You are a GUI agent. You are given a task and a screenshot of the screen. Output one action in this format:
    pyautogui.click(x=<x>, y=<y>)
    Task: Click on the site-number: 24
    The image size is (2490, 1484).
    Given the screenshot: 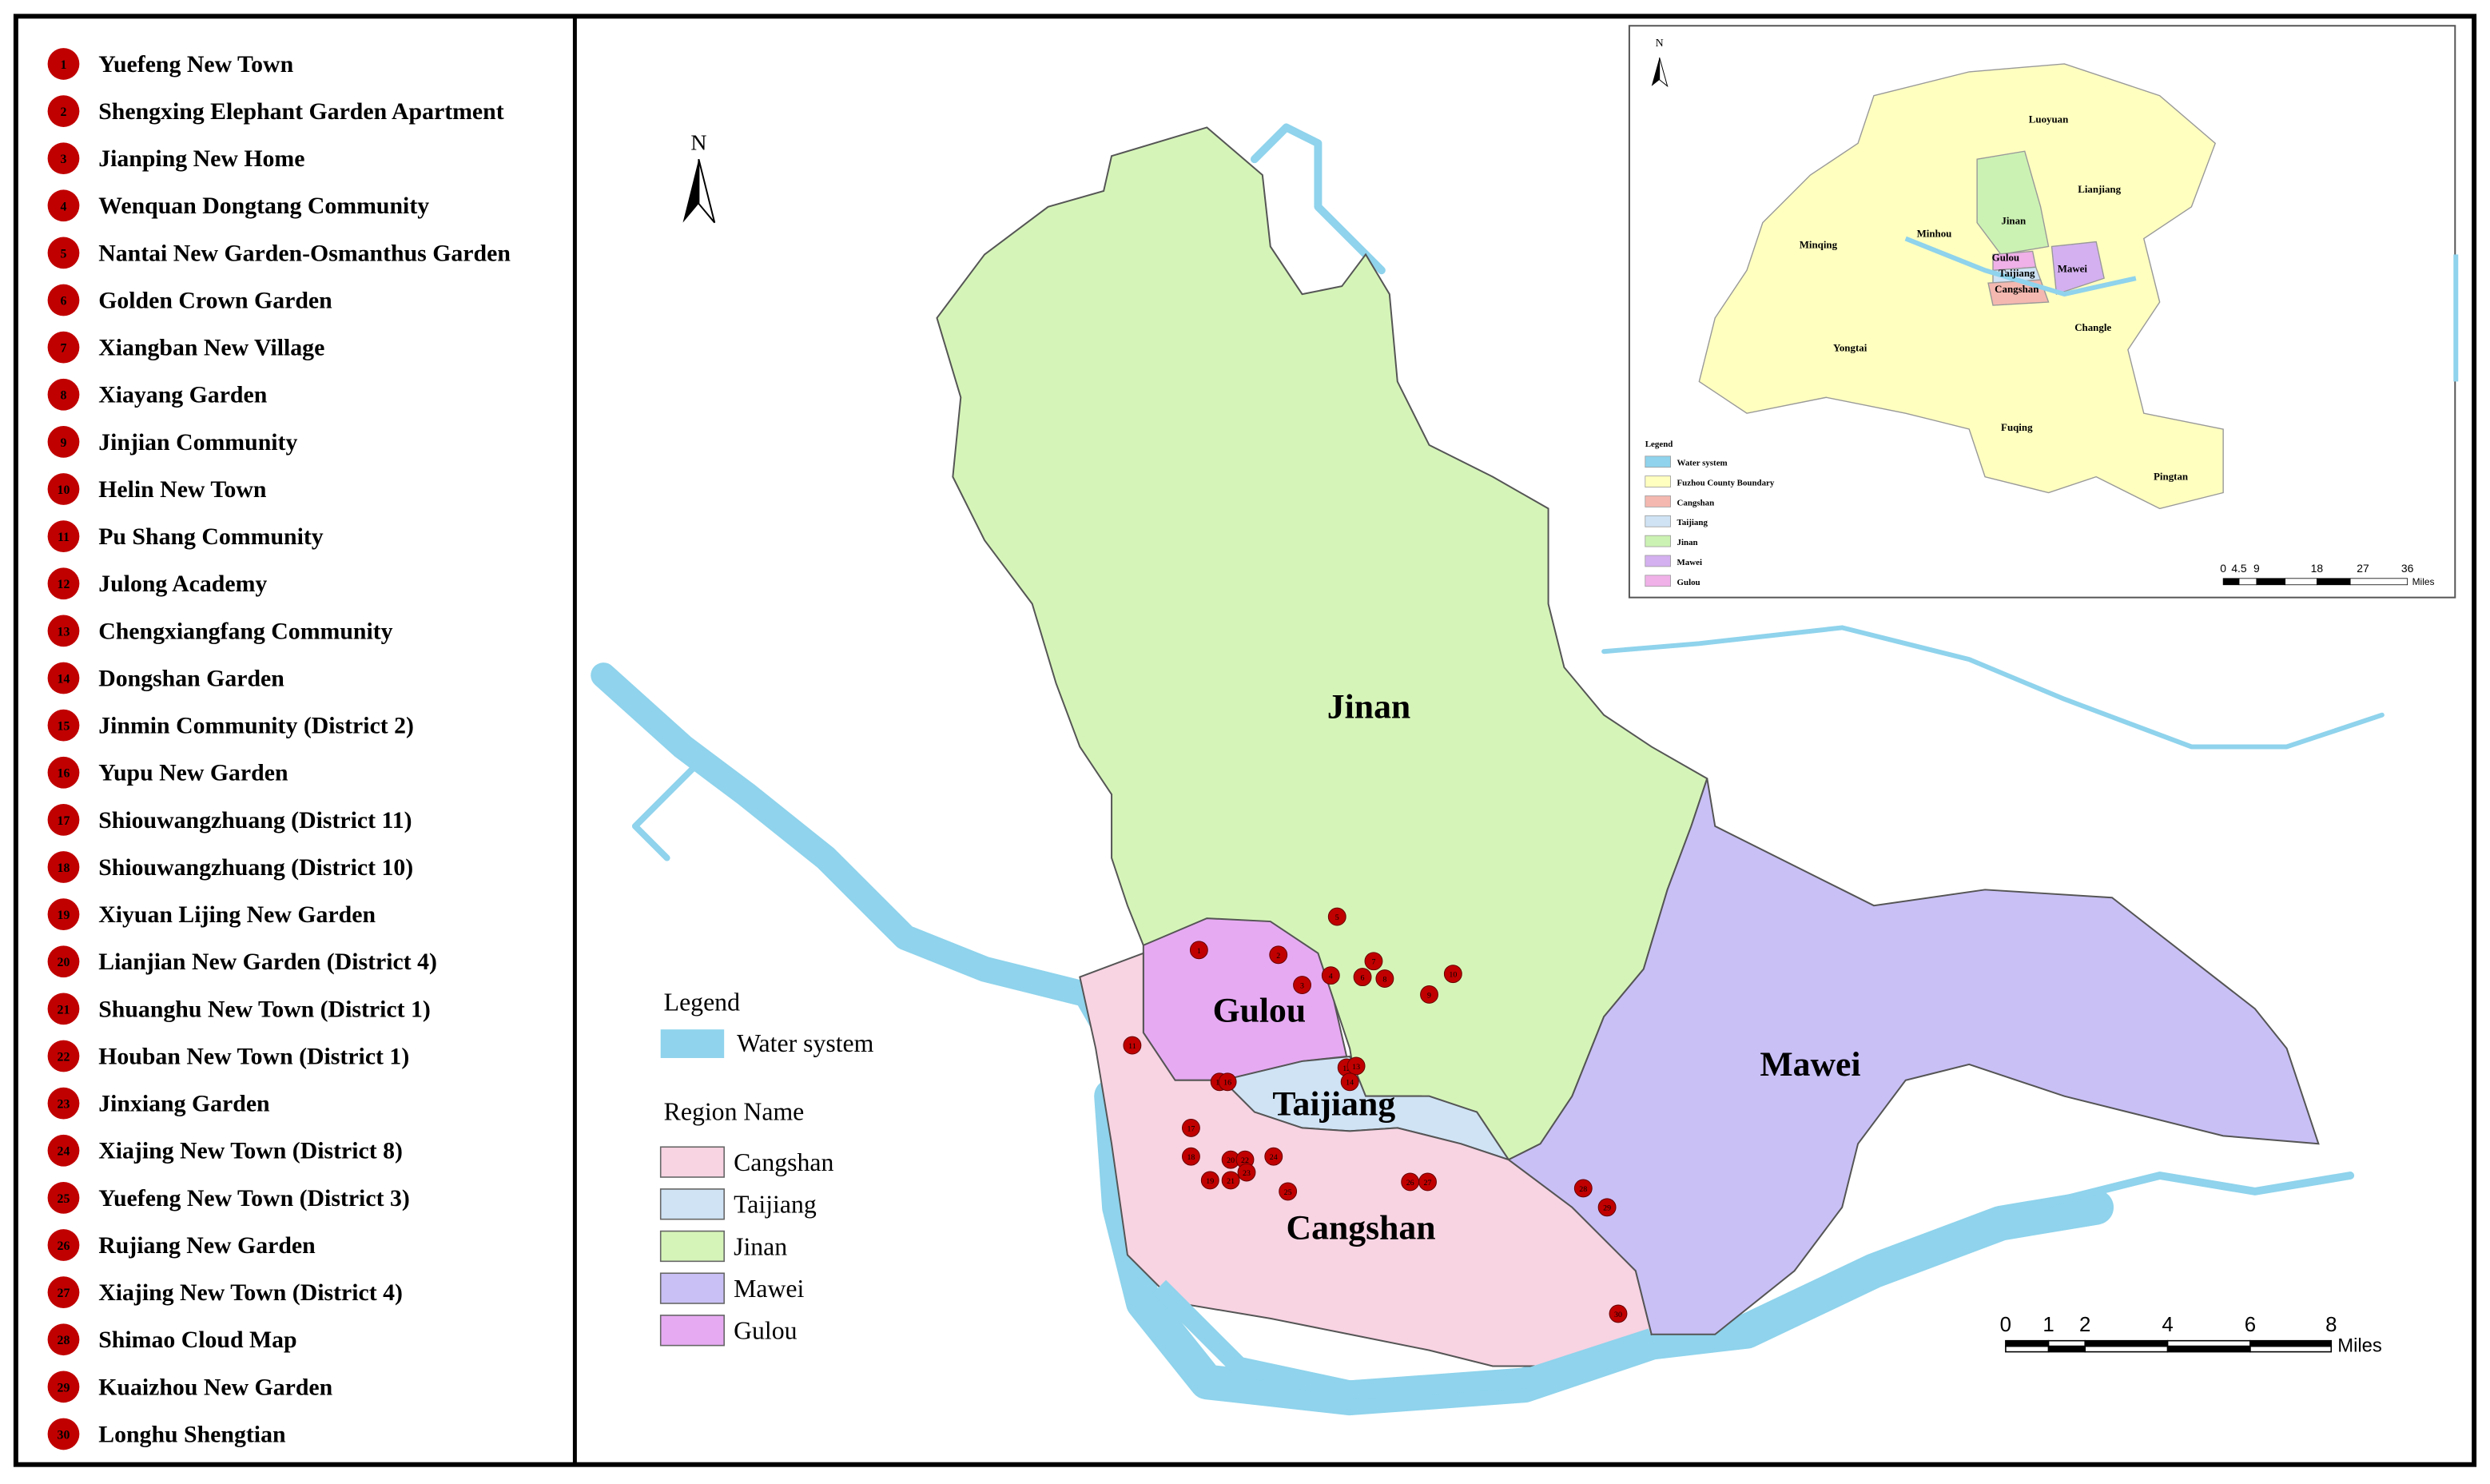 What is the action you would take?
    pyautogui.click(x=64, y=1152)
    